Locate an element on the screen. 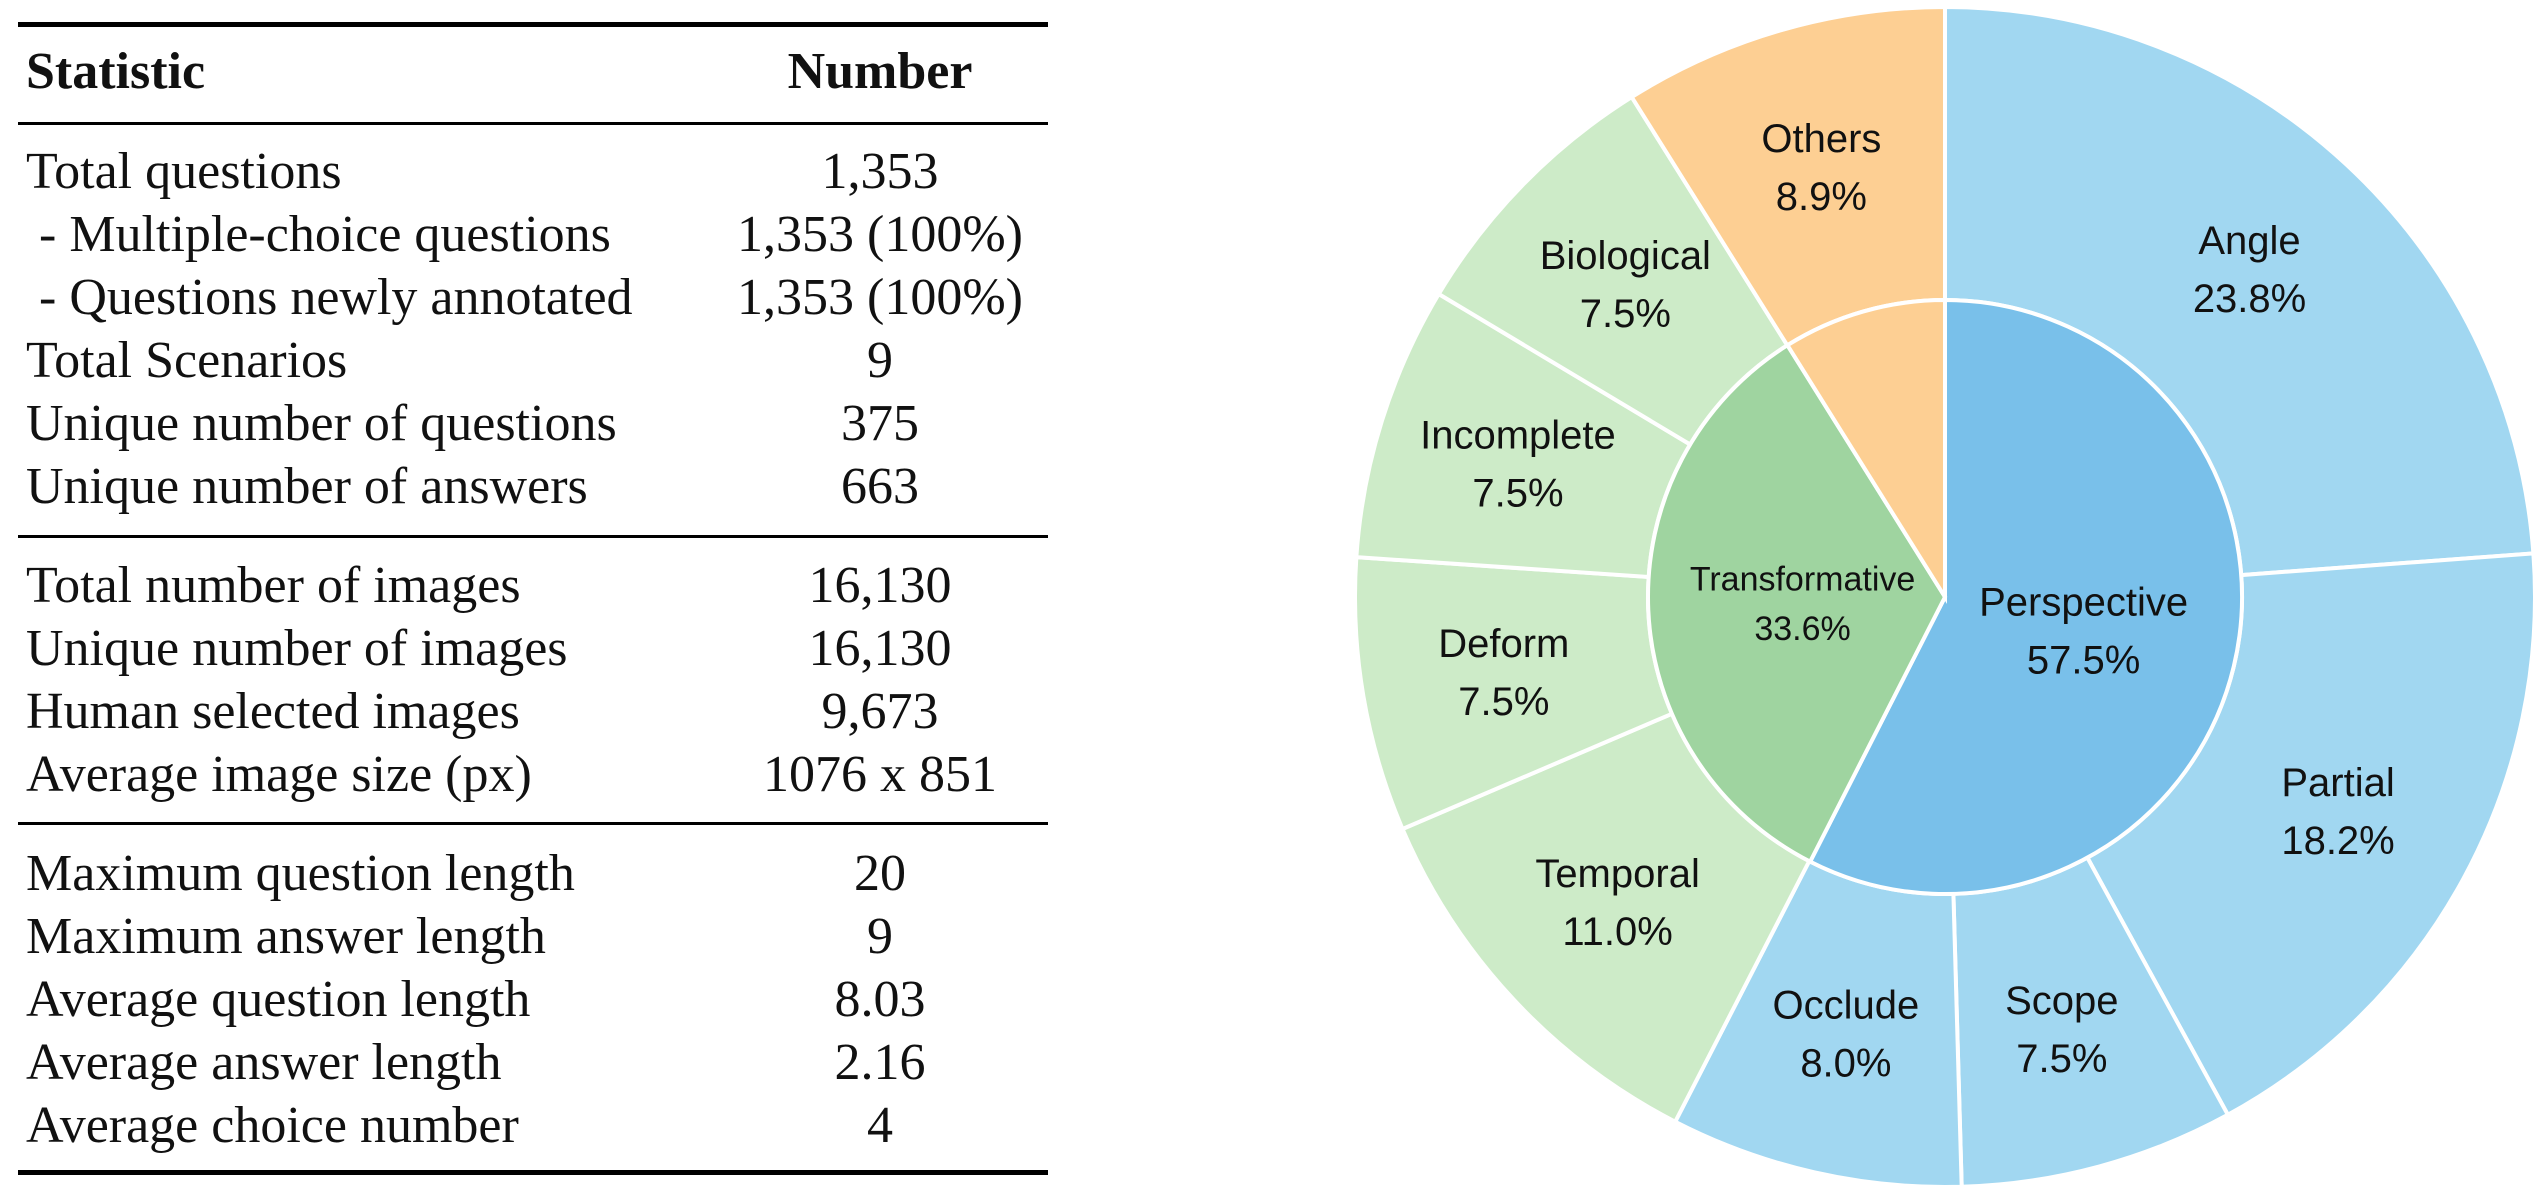 The height and width of the screenshot is (1196, 2536). table-row-label: Maximum question length is located at coordinates (300, 873).